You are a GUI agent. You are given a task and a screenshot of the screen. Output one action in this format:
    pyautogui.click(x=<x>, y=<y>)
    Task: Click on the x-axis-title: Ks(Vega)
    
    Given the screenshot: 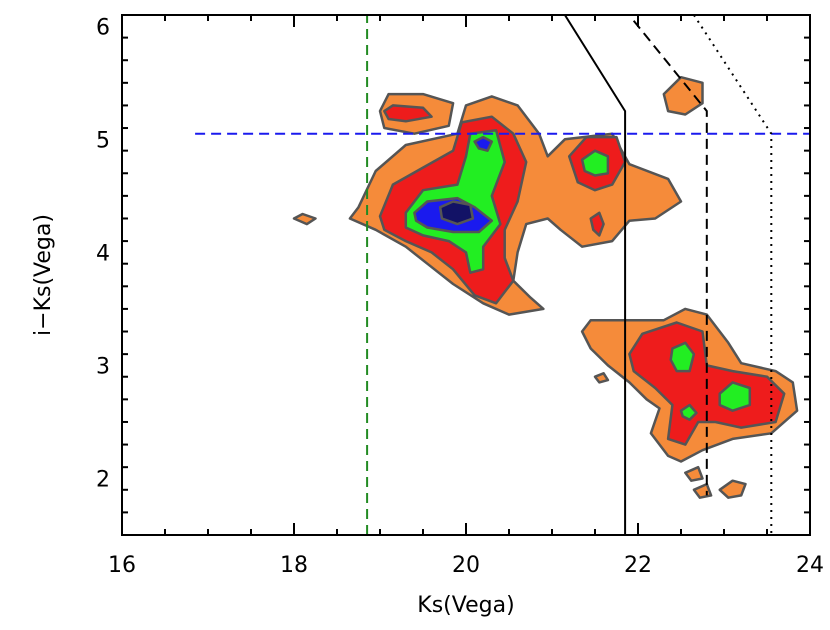 What is the action you would take?
    pyautogui.click(x=465, y=605)
    